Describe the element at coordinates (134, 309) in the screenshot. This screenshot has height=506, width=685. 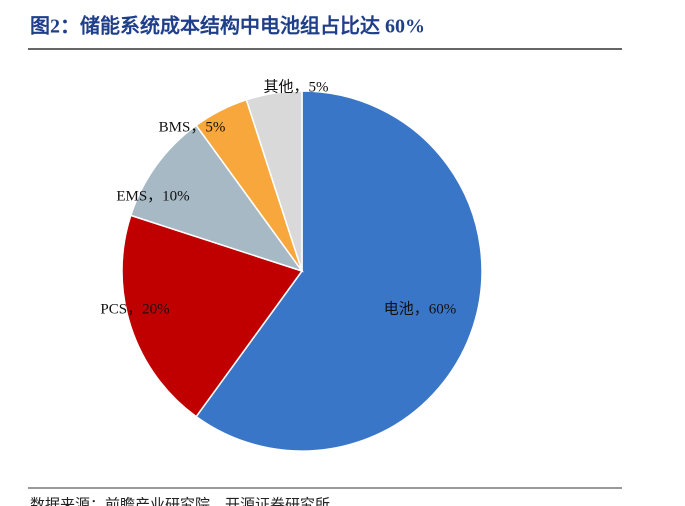
I see `data-label: PCS，20%` at that location.